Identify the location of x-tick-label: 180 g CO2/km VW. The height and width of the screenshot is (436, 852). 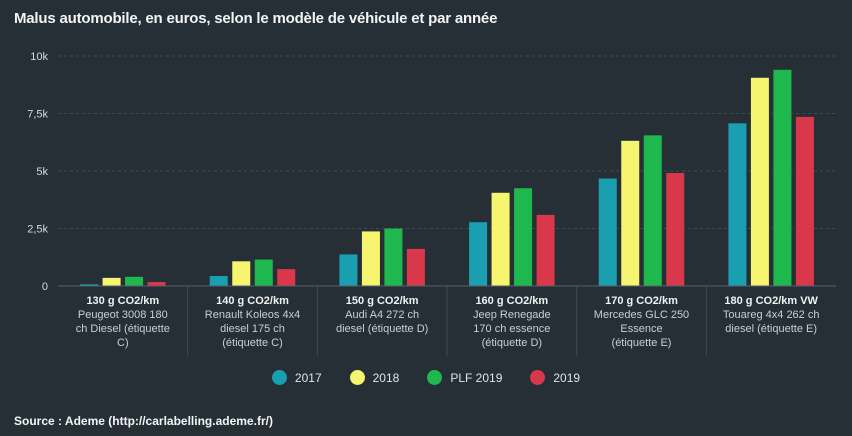
(771, 301).